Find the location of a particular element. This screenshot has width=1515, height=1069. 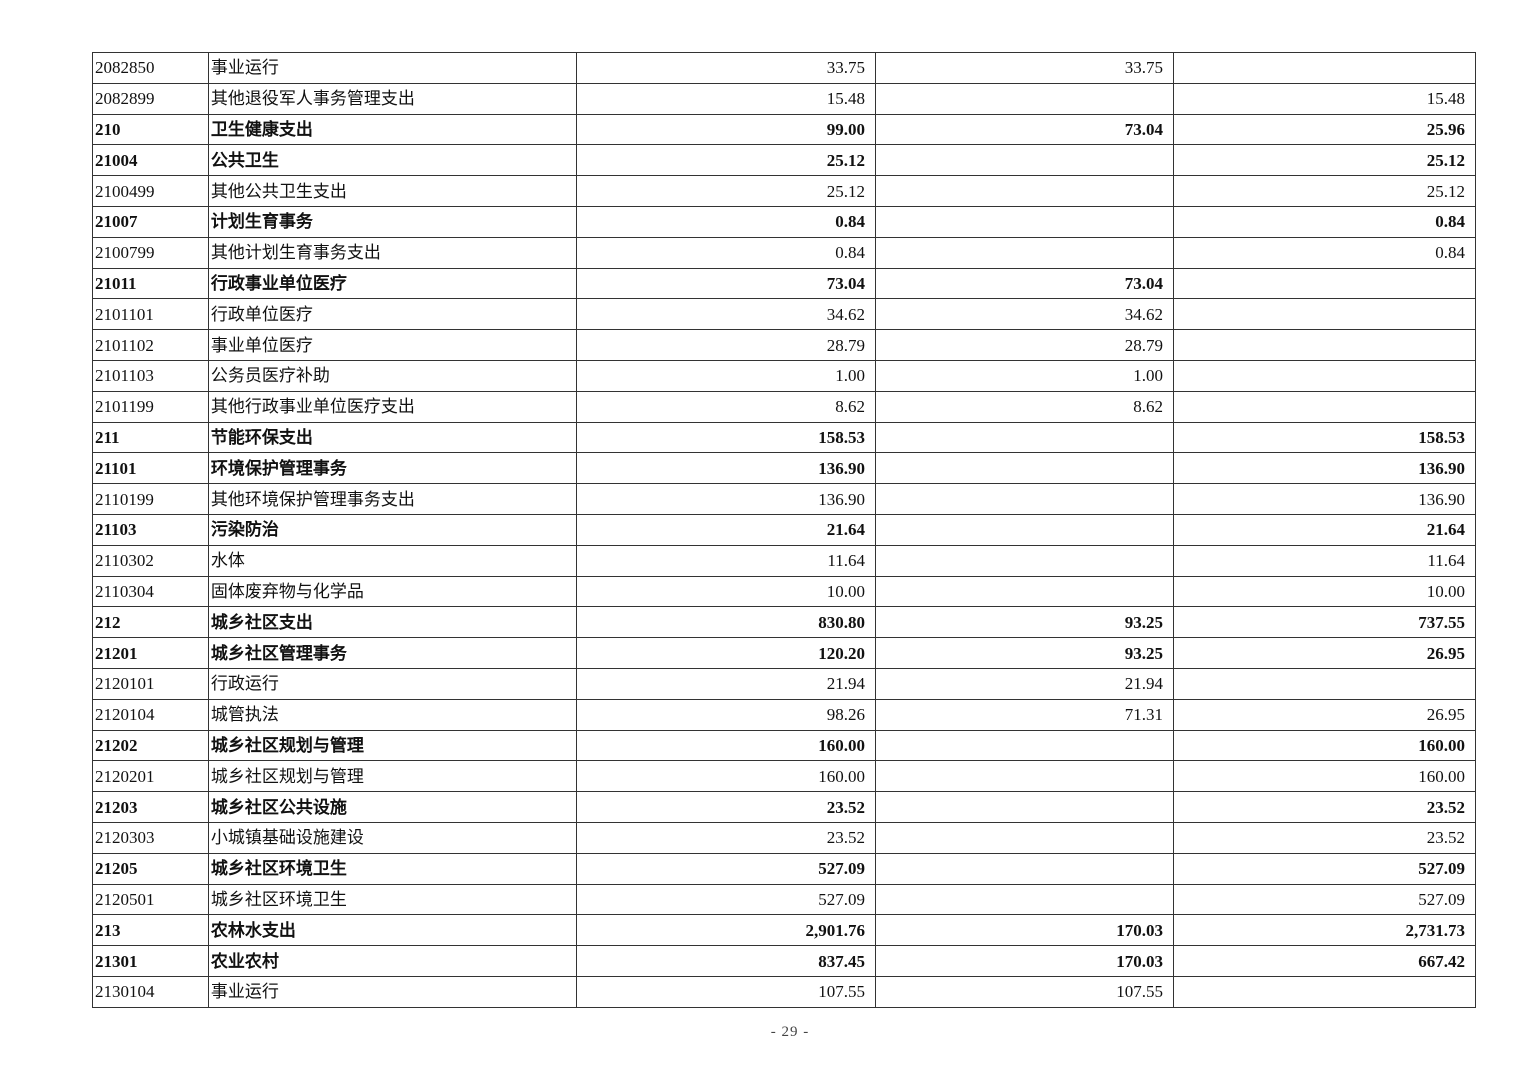

project-cell: 160.00 is located at coordinates (1324, 776).